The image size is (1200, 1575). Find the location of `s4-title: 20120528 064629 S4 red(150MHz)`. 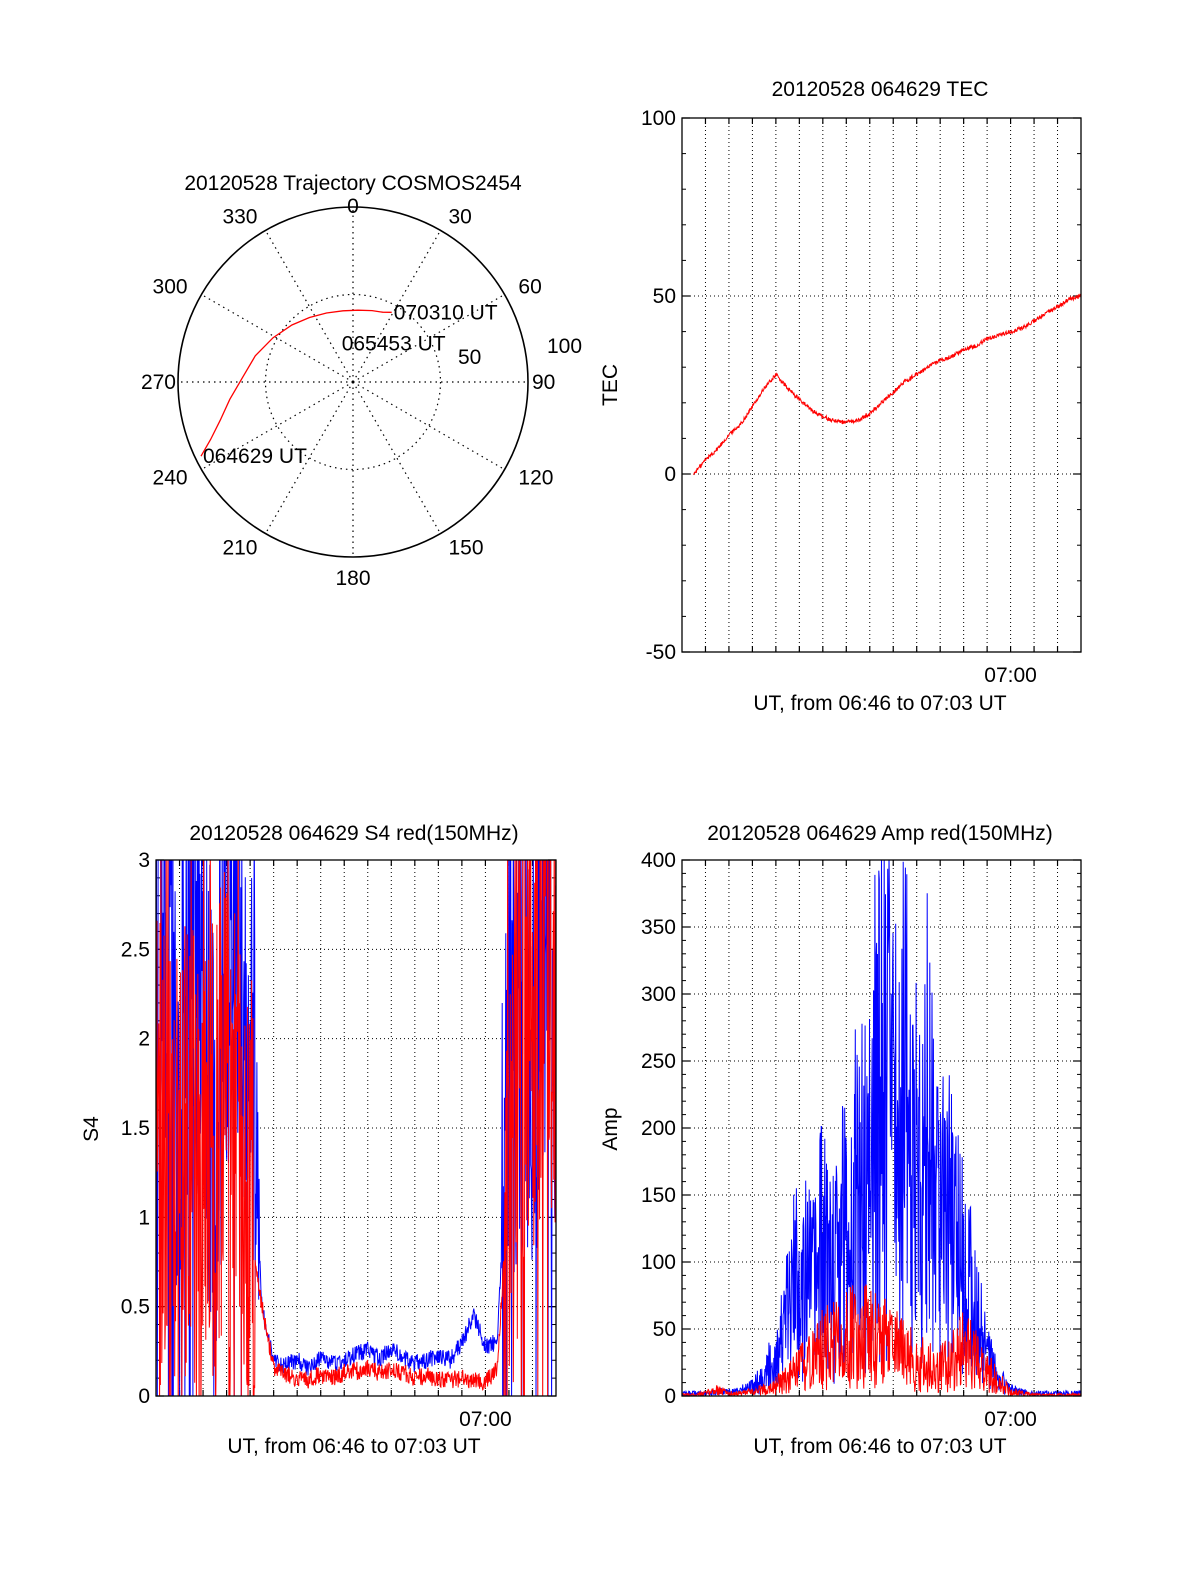

s4-title: 20120528 064629 S4 red(150MHz) is located at coordinates (353, 833).